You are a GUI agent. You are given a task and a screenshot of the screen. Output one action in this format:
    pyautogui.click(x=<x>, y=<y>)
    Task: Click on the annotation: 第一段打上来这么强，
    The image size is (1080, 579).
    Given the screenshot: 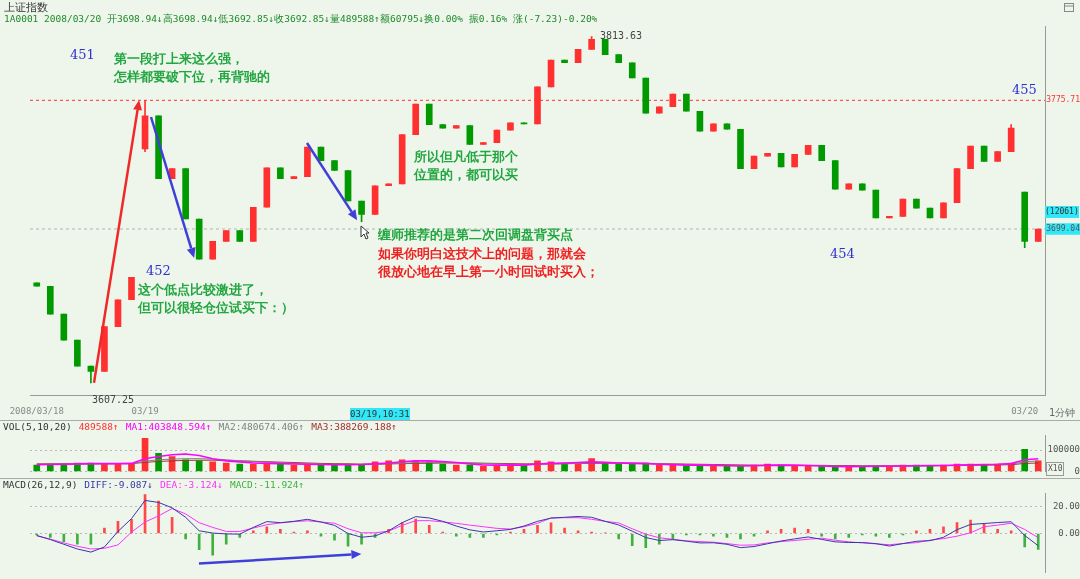 What is the action you would take?
    pyautogui.click(x=179, y=59)
    